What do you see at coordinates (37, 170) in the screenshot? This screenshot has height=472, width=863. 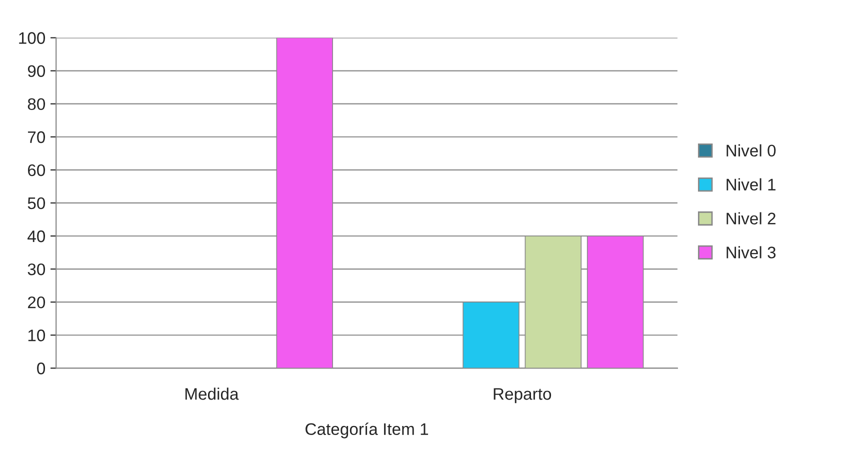 I see `y-tick-label: 60` at bounding box center [37, 170].